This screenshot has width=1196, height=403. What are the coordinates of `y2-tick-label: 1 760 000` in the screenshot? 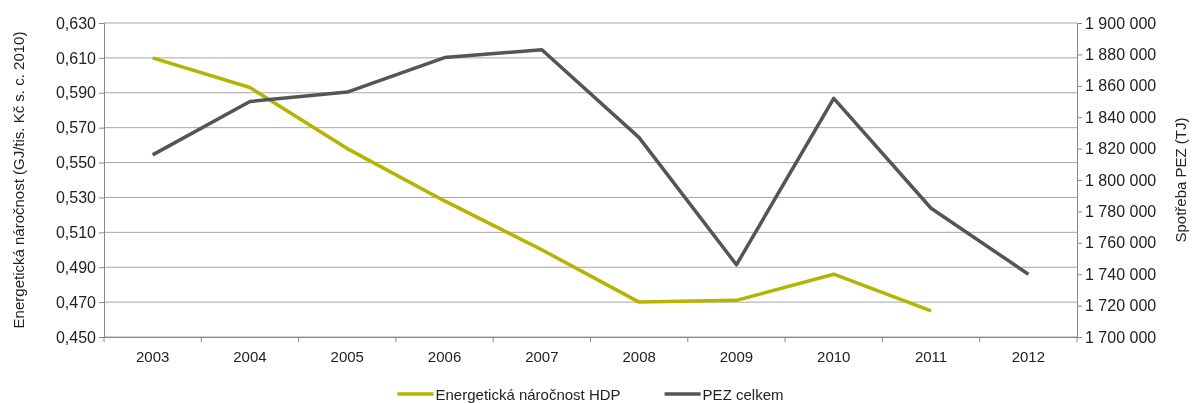 It's located at (1121, 243).